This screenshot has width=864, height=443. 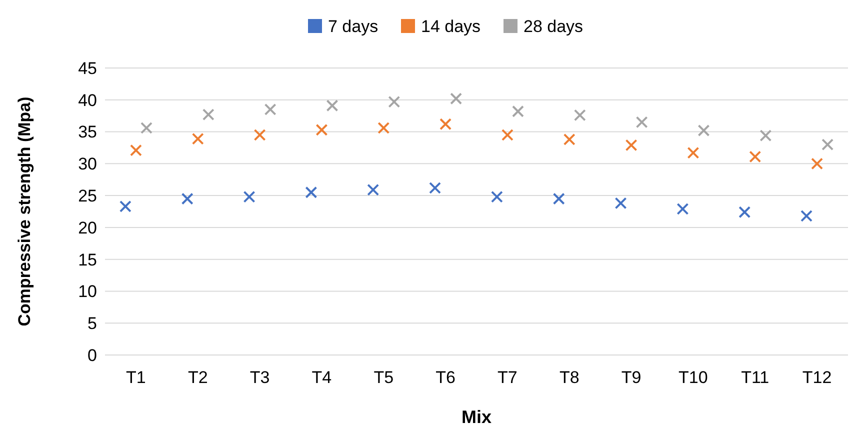 I want to click on legend-label: 28 days, so click(x=554, y=26).